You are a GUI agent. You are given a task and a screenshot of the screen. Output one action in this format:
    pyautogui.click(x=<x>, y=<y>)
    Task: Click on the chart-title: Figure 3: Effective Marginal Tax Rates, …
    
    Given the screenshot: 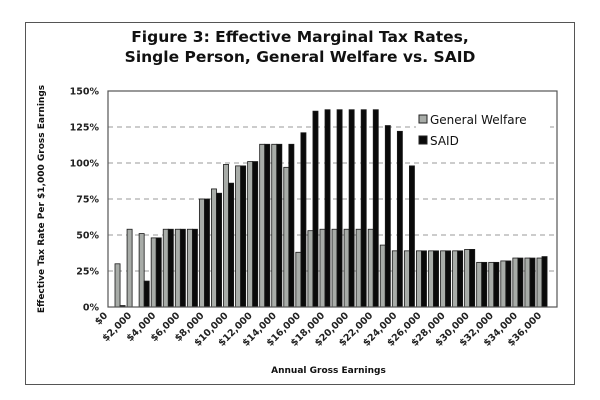 What is the action you would take?
    pyautogui.click(x=300, y=47)
    